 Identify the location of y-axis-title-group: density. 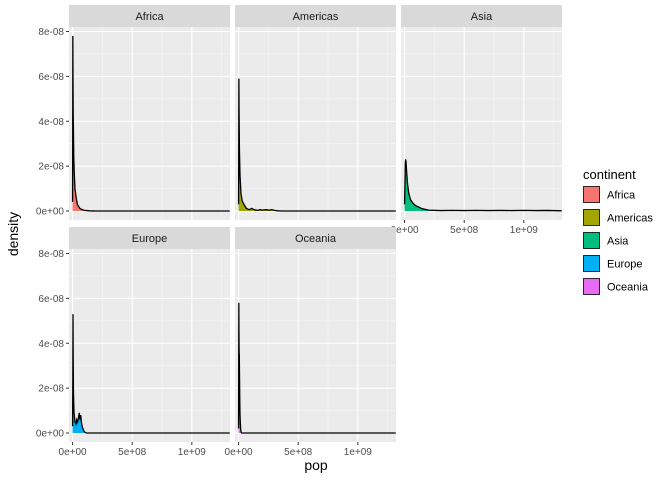
(13, 234).